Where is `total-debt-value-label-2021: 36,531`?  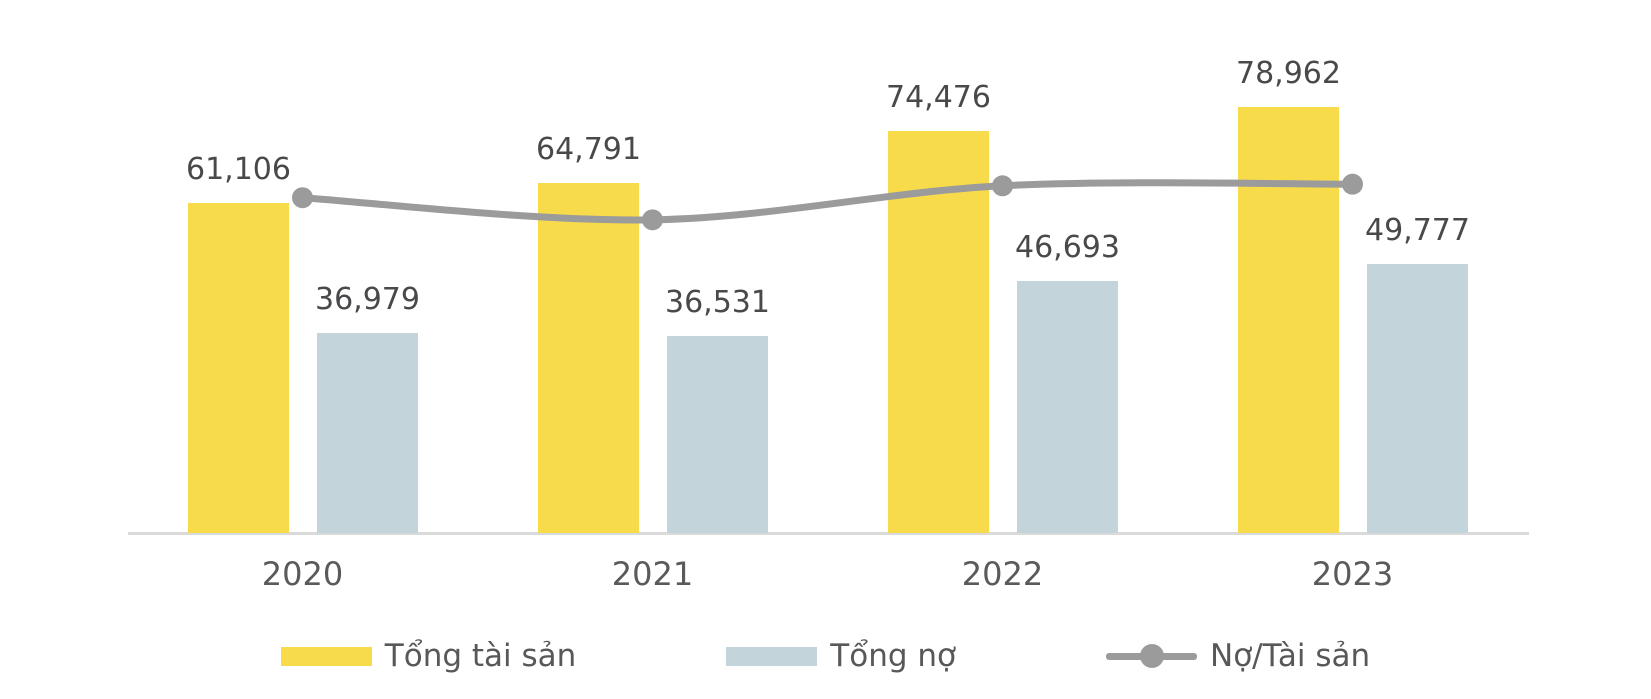
total-debt-value-label-2021: 36,531 is located at coordinates (717, 302).